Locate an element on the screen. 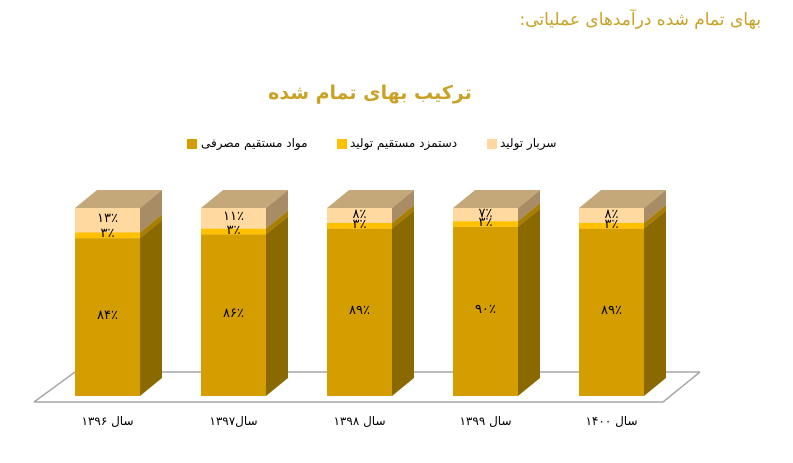 This screenshot has width=793, height=463. chart-title: ترکیب بهای تمام شده is located at coordinates (370, 93).